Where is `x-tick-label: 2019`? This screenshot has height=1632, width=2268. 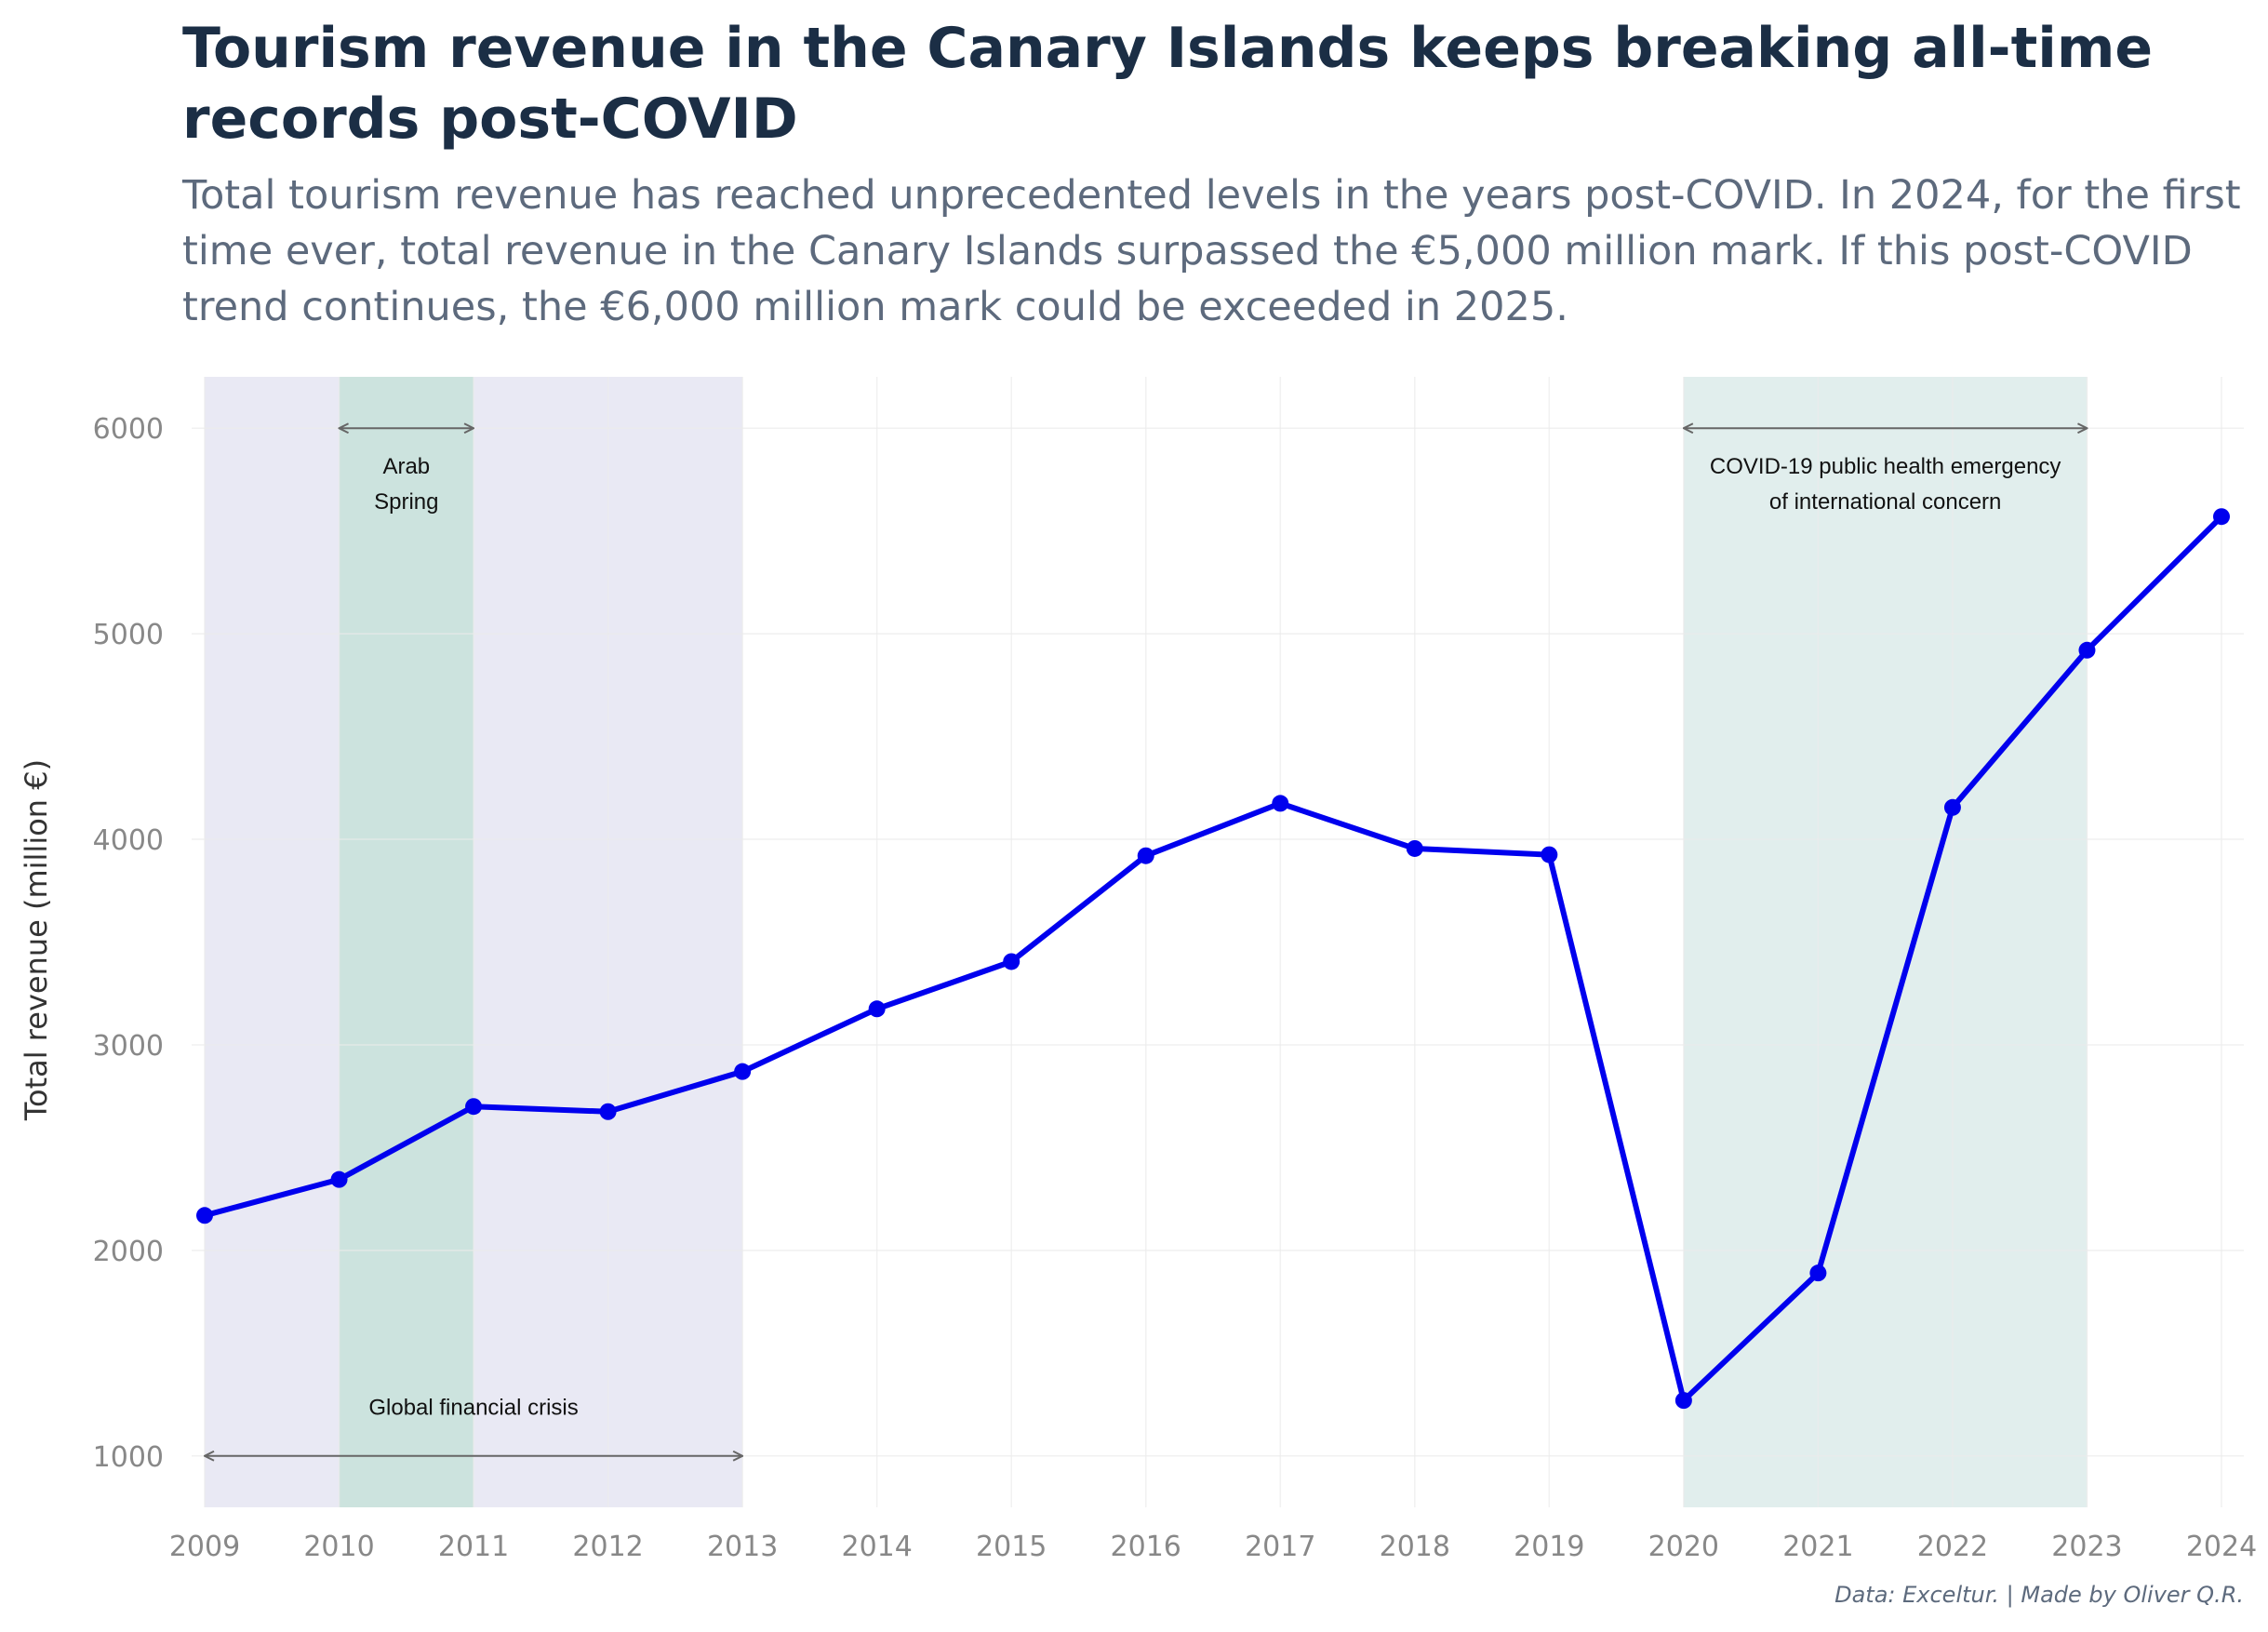 x-tick-label: 2019 is located at coordinates (1549, 1547).